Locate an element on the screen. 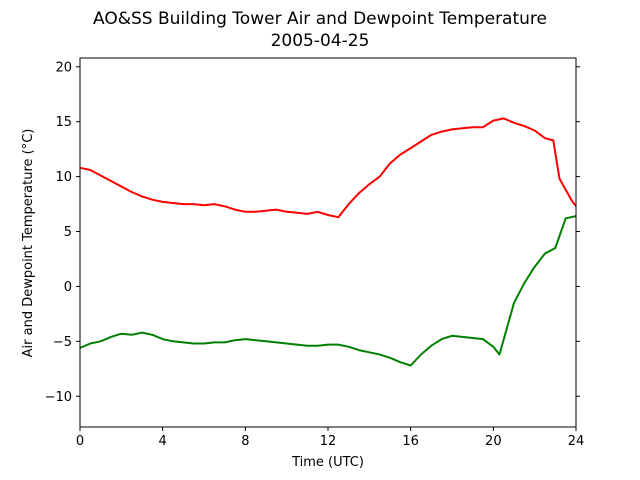 The width and height of the screenshot is (640, 480). x-axis-label: Time (UTC) is located at coordinates (327, 462).